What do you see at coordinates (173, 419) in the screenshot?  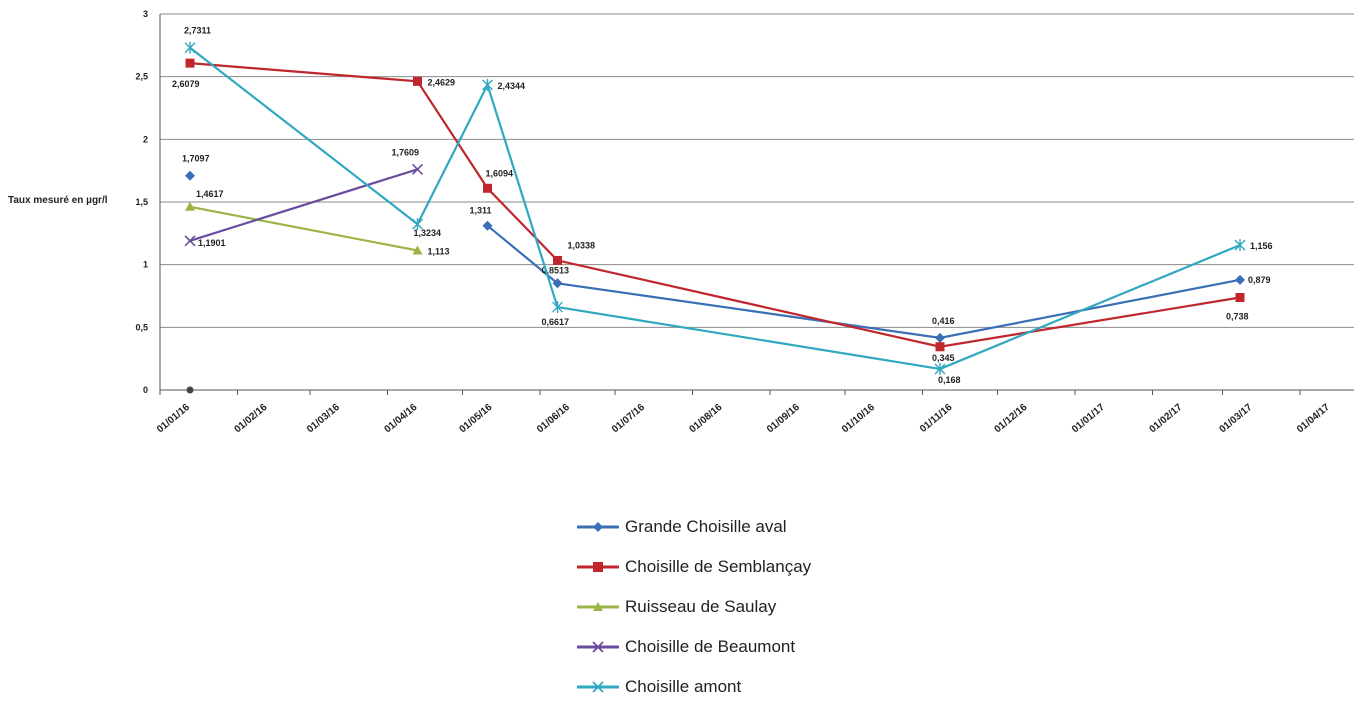 I see `x-tick-label: 01/01/16` at bounding box center [173, 419].